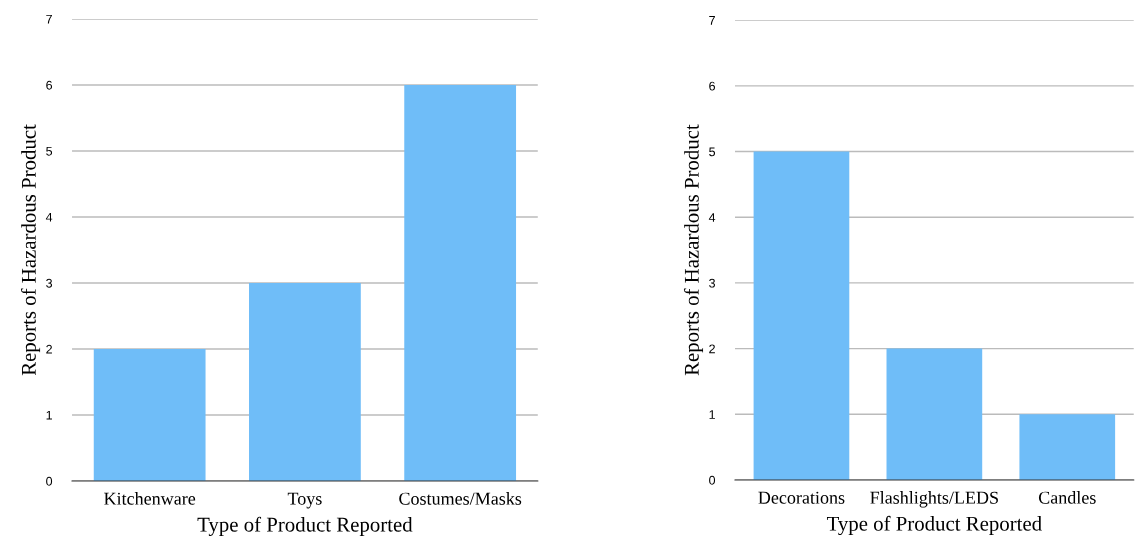 This screenshot has width=1136, height=550. What do you see at coordinates (460, 498) in the screenshot?
I see `x-tick-label: Costumes/Masks` at bounding box center [460, 498].